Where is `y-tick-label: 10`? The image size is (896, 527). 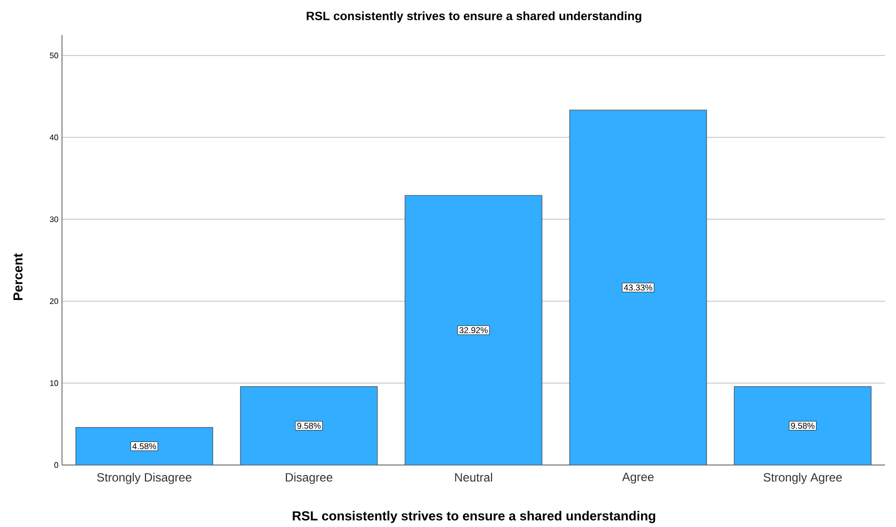
y-tick-label: 10 is located at coordinates (54, 383).